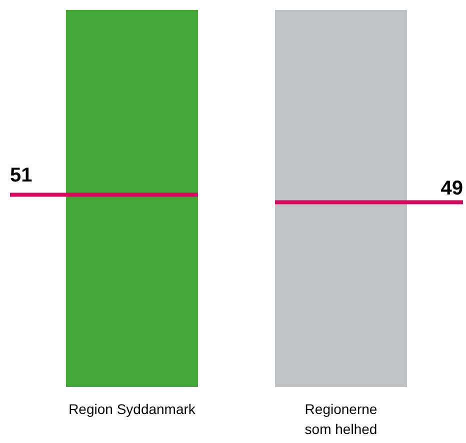 The width and height of the screenshot is (466, 443). What do you see at coordinates (451, 188) in the screenshot?
I see `ref-line-label: 49` at bounding box center [451, 188].